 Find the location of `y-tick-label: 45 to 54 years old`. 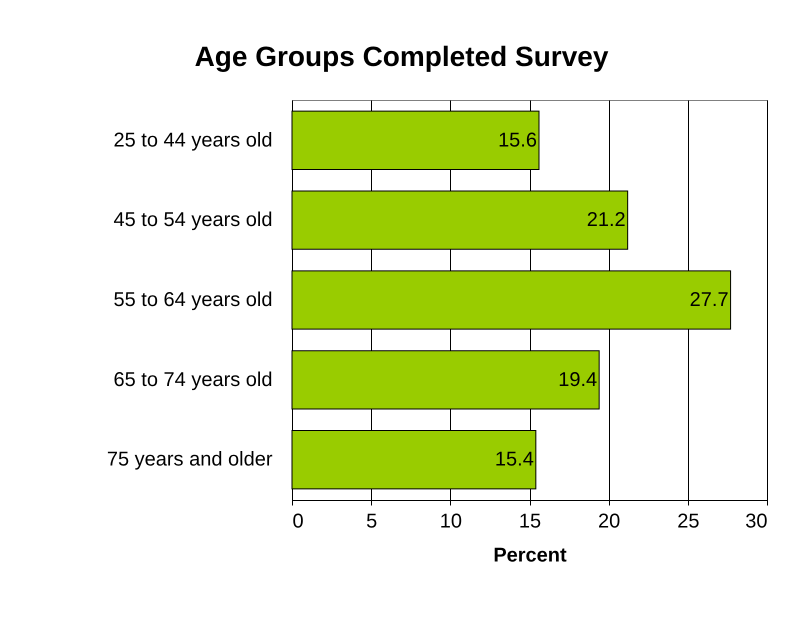

y-tick-label: 45 to 54 years old is located at coordinates (193, 220).